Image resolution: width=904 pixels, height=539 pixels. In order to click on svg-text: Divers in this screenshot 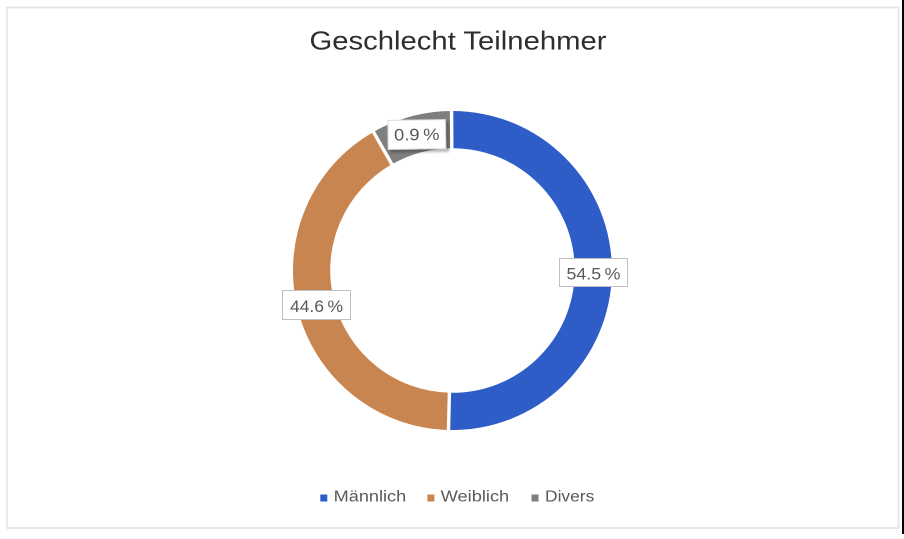, I will do `click(570, 497)`.